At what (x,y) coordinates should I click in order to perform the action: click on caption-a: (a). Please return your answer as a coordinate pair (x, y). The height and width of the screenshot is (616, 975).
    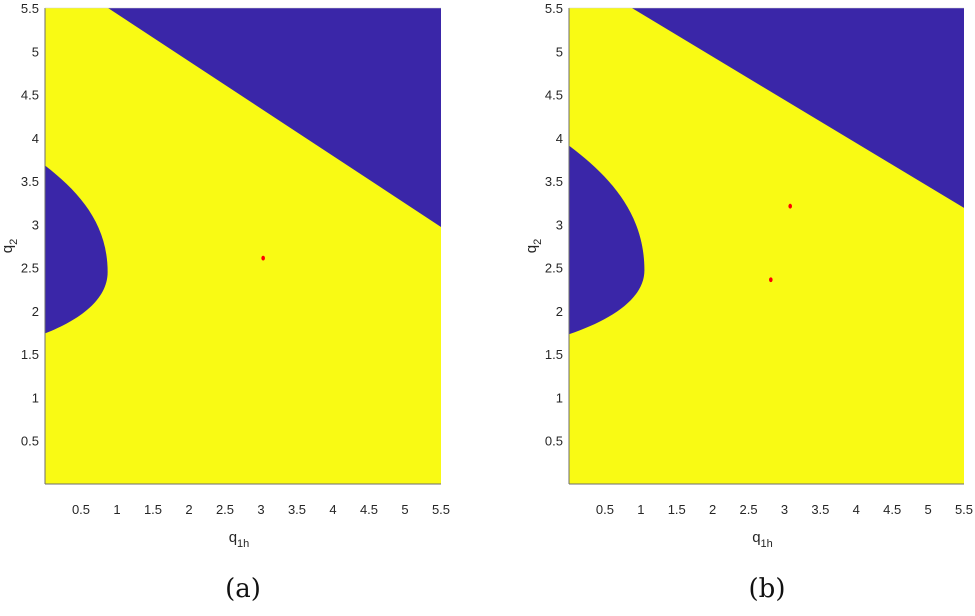
    Looking at the image, I should click on (243, 589).